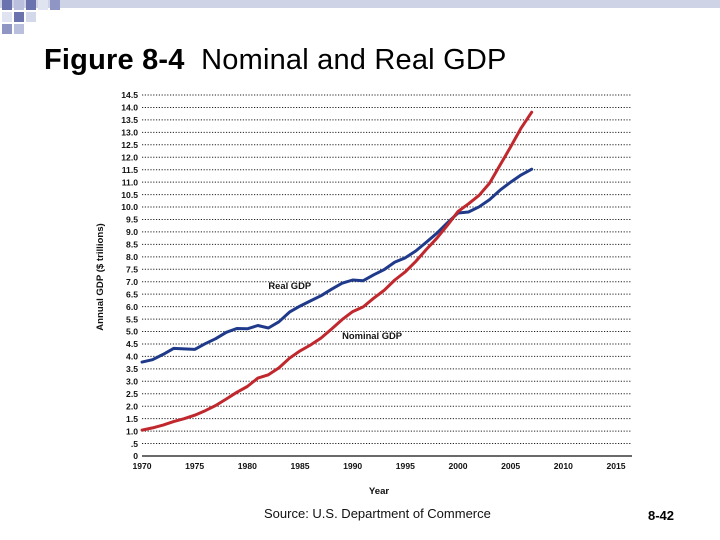  What do you see at coordinates (132, 232) in the screenshot?
I see `y-tick-label: 9.0` at bounding box center [132, 232].